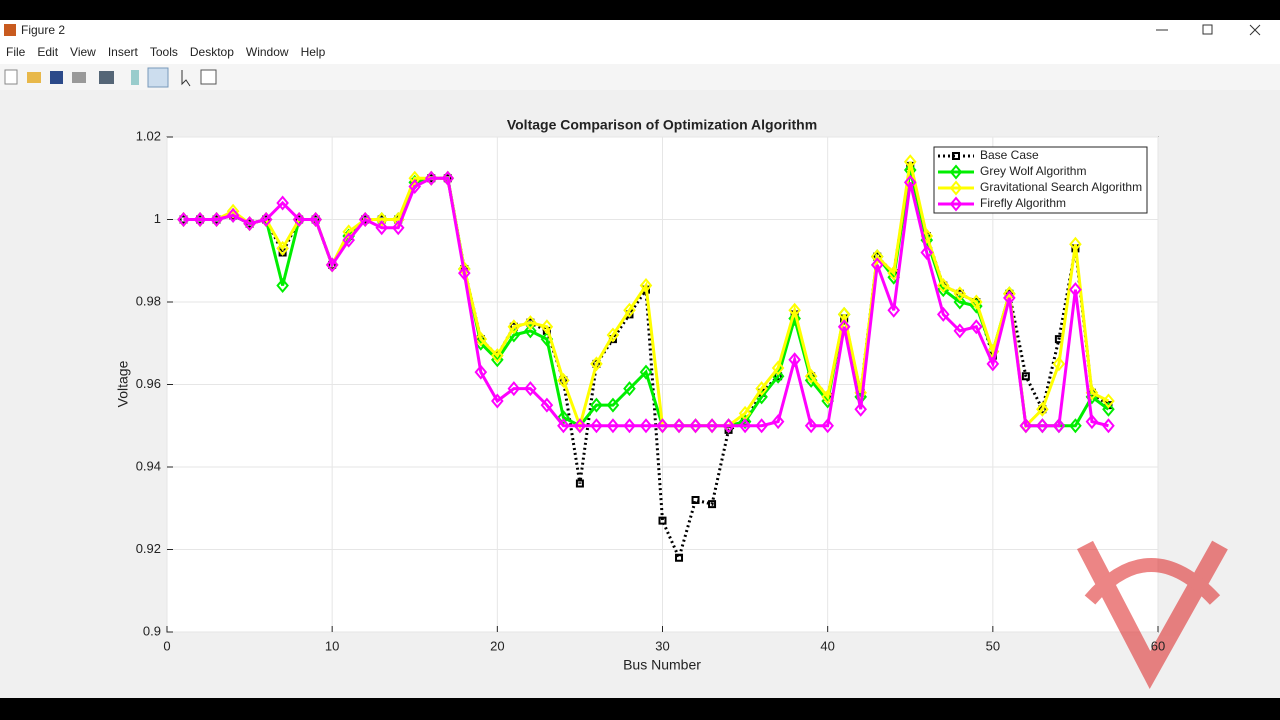  What do you see at coordinates (83, 52) in the screenshot?
I see `menu-item: View` at bounding box center [83, 52].